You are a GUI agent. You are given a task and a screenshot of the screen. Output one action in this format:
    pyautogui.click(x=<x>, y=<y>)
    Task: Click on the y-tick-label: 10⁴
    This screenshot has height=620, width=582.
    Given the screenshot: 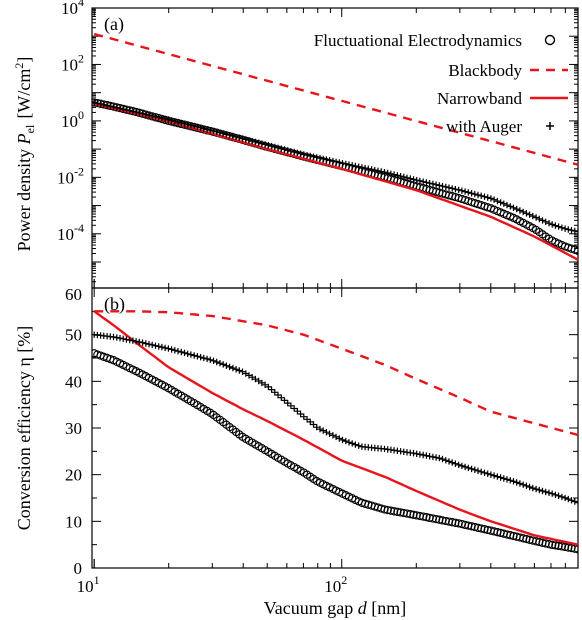 What is the action you would take?
    pyautogui.click(x=72, y=9)
    